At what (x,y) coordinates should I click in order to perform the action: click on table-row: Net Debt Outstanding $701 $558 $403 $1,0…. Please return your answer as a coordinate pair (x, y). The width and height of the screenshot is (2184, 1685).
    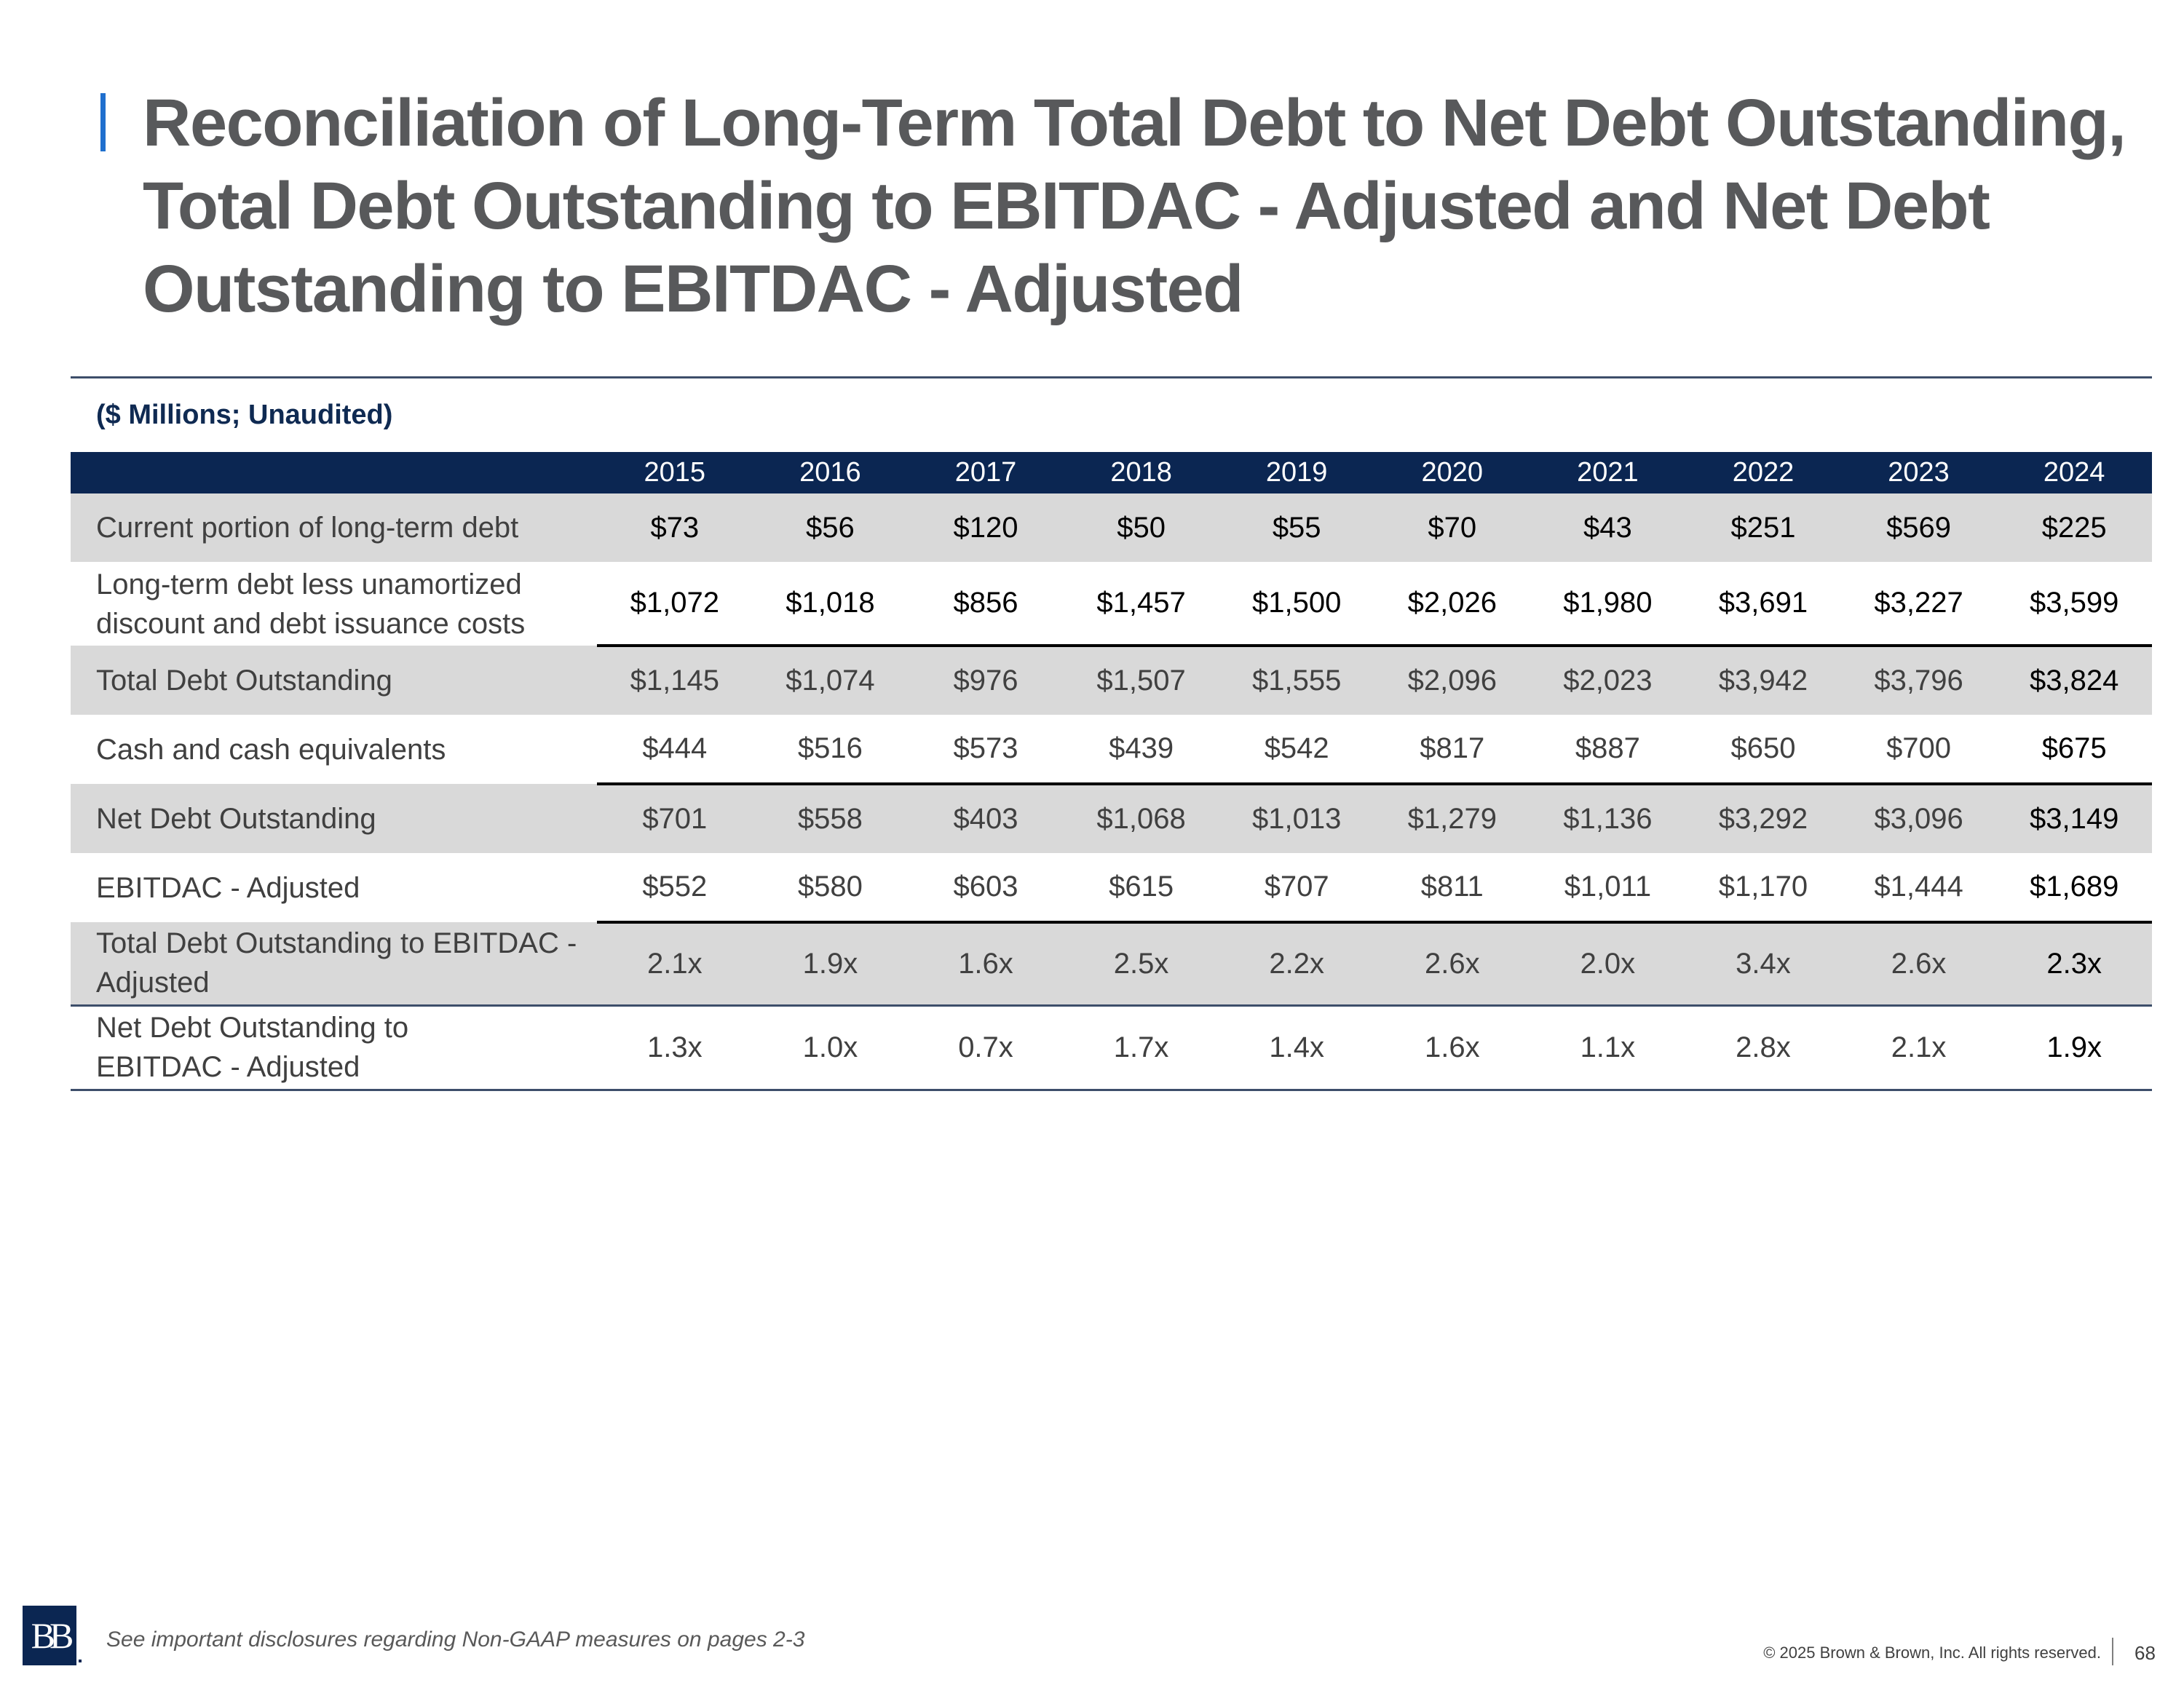
    Looking at the image, I should click on (1111, 818).